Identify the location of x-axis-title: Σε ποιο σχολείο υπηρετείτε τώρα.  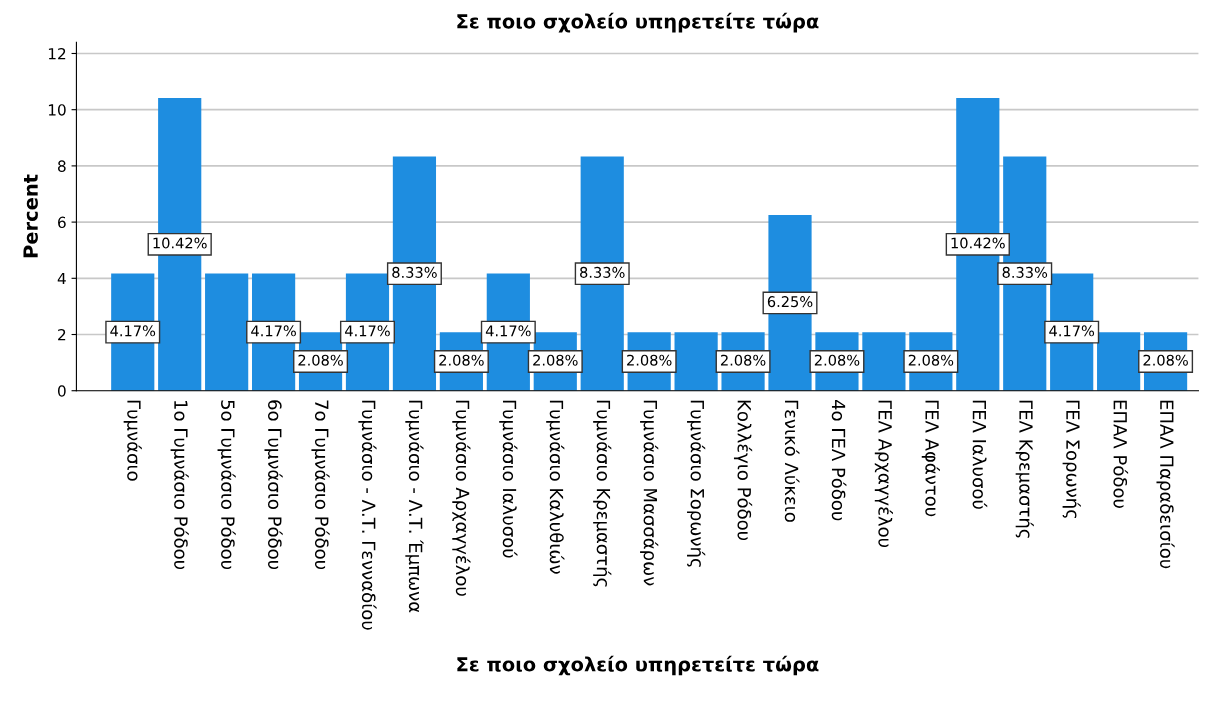
(638, 665).